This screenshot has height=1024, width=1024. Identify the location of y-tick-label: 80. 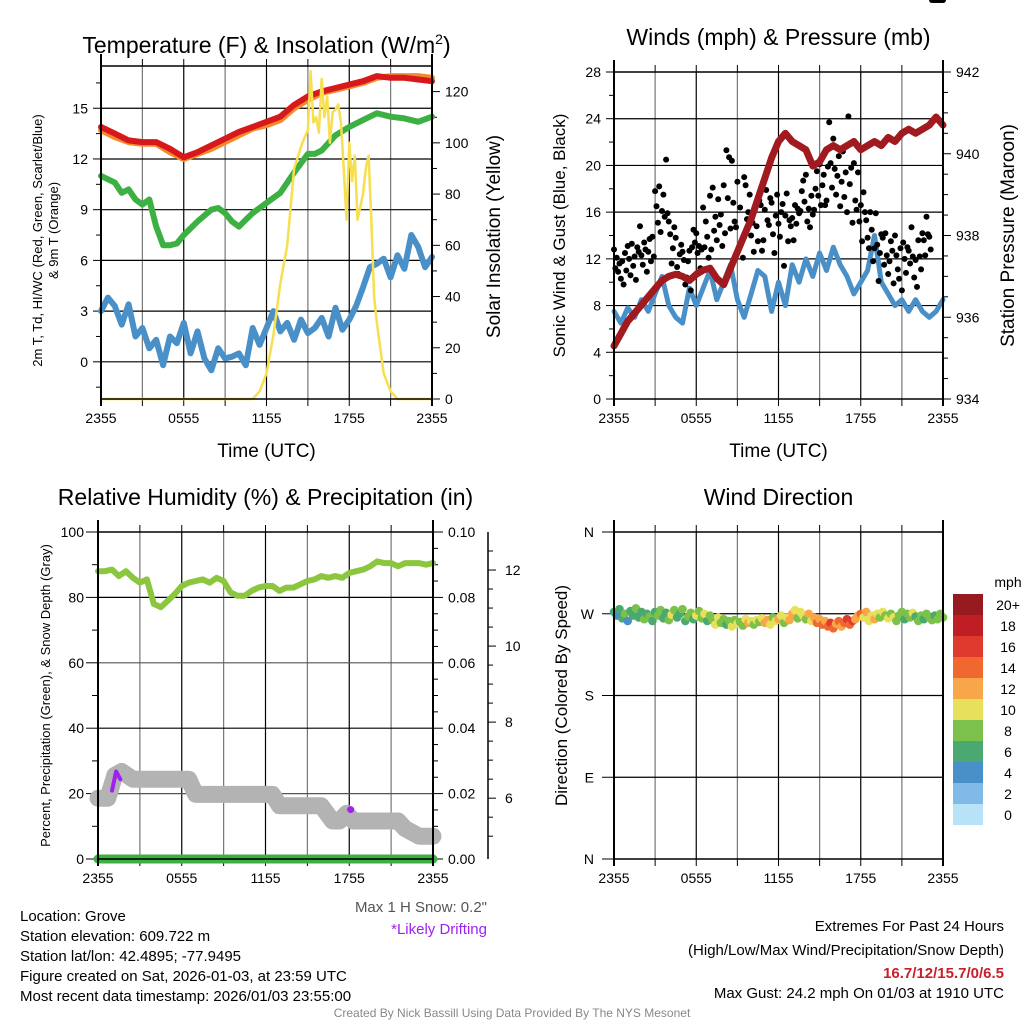
(76, 597).